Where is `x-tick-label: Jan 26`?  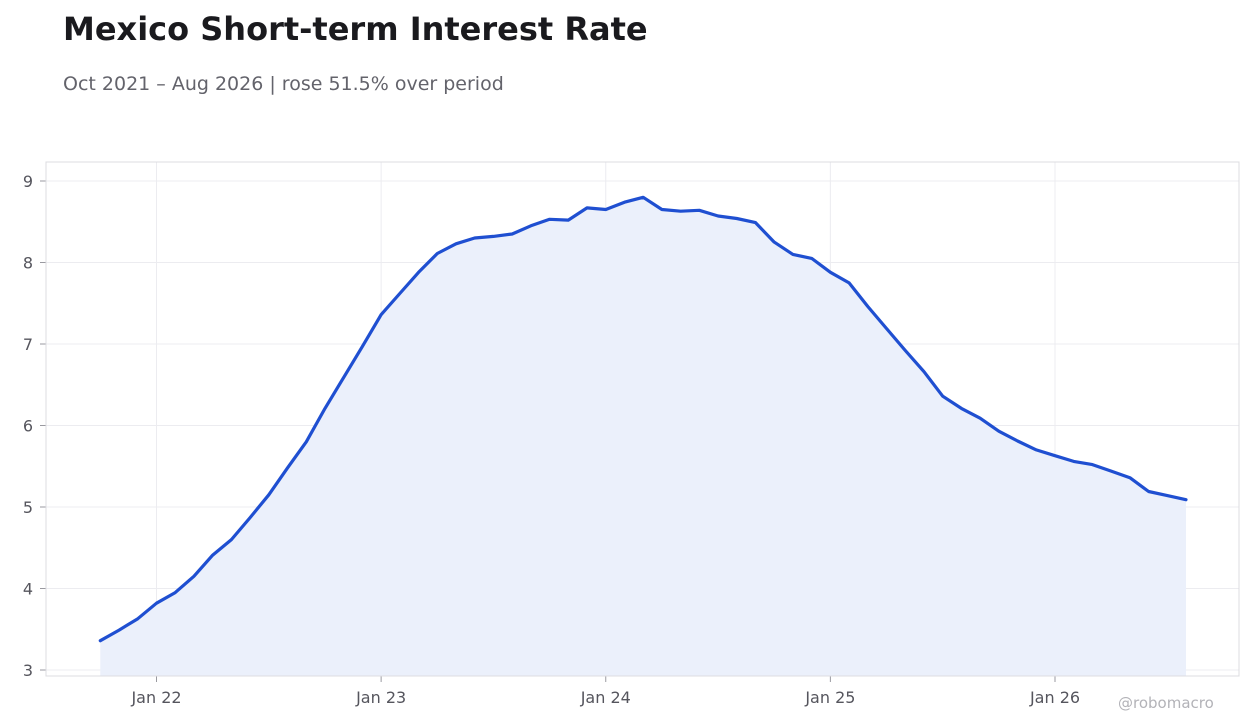
x-tick-label: Jan 26 is located at coordinates (1054, 697).